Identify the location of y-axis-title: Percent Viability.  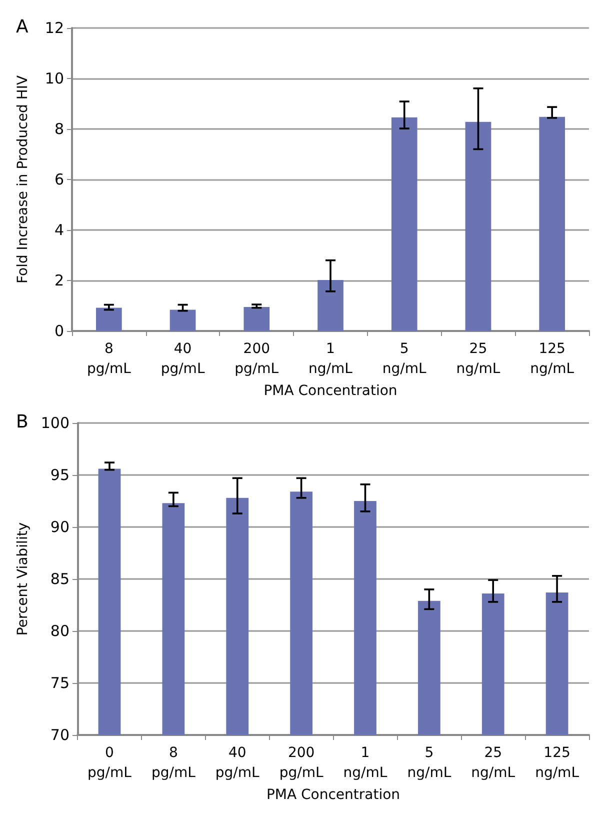
(23, 579).